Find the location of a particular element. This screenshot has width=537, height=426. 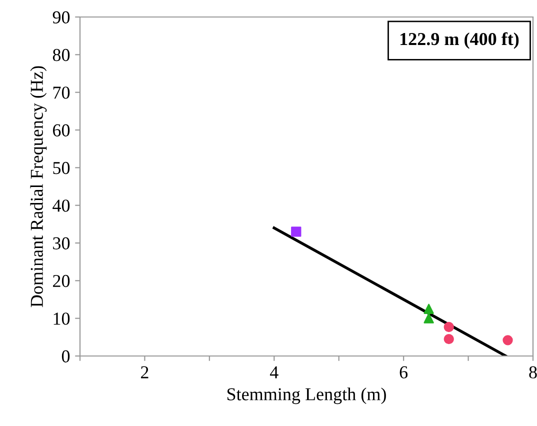

x-tick-label: 6 is located at coordinates (404, 372).